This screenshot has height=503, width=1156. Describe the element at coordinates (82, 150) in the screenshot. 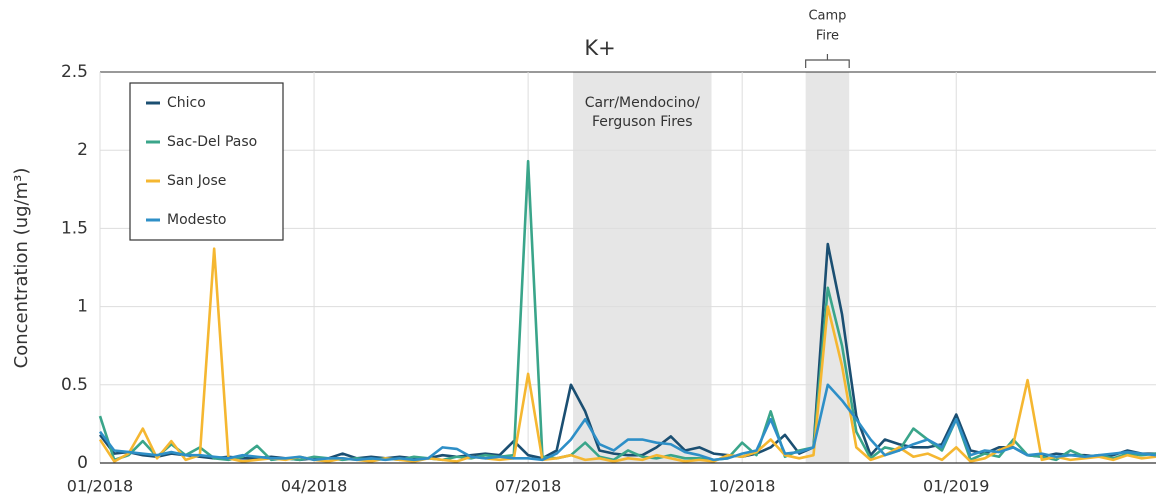

I see `y-tick-label: 2` at that location.